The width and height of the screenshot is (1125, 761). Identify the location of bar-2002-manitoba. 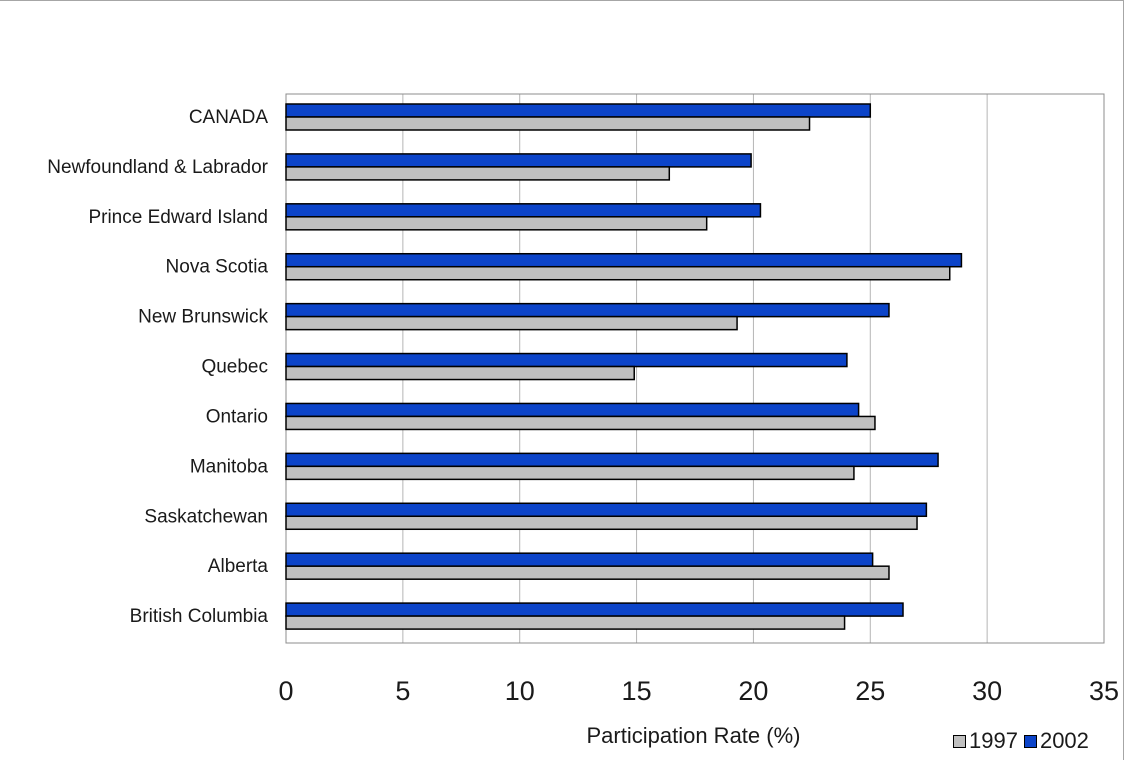
(612, 460).